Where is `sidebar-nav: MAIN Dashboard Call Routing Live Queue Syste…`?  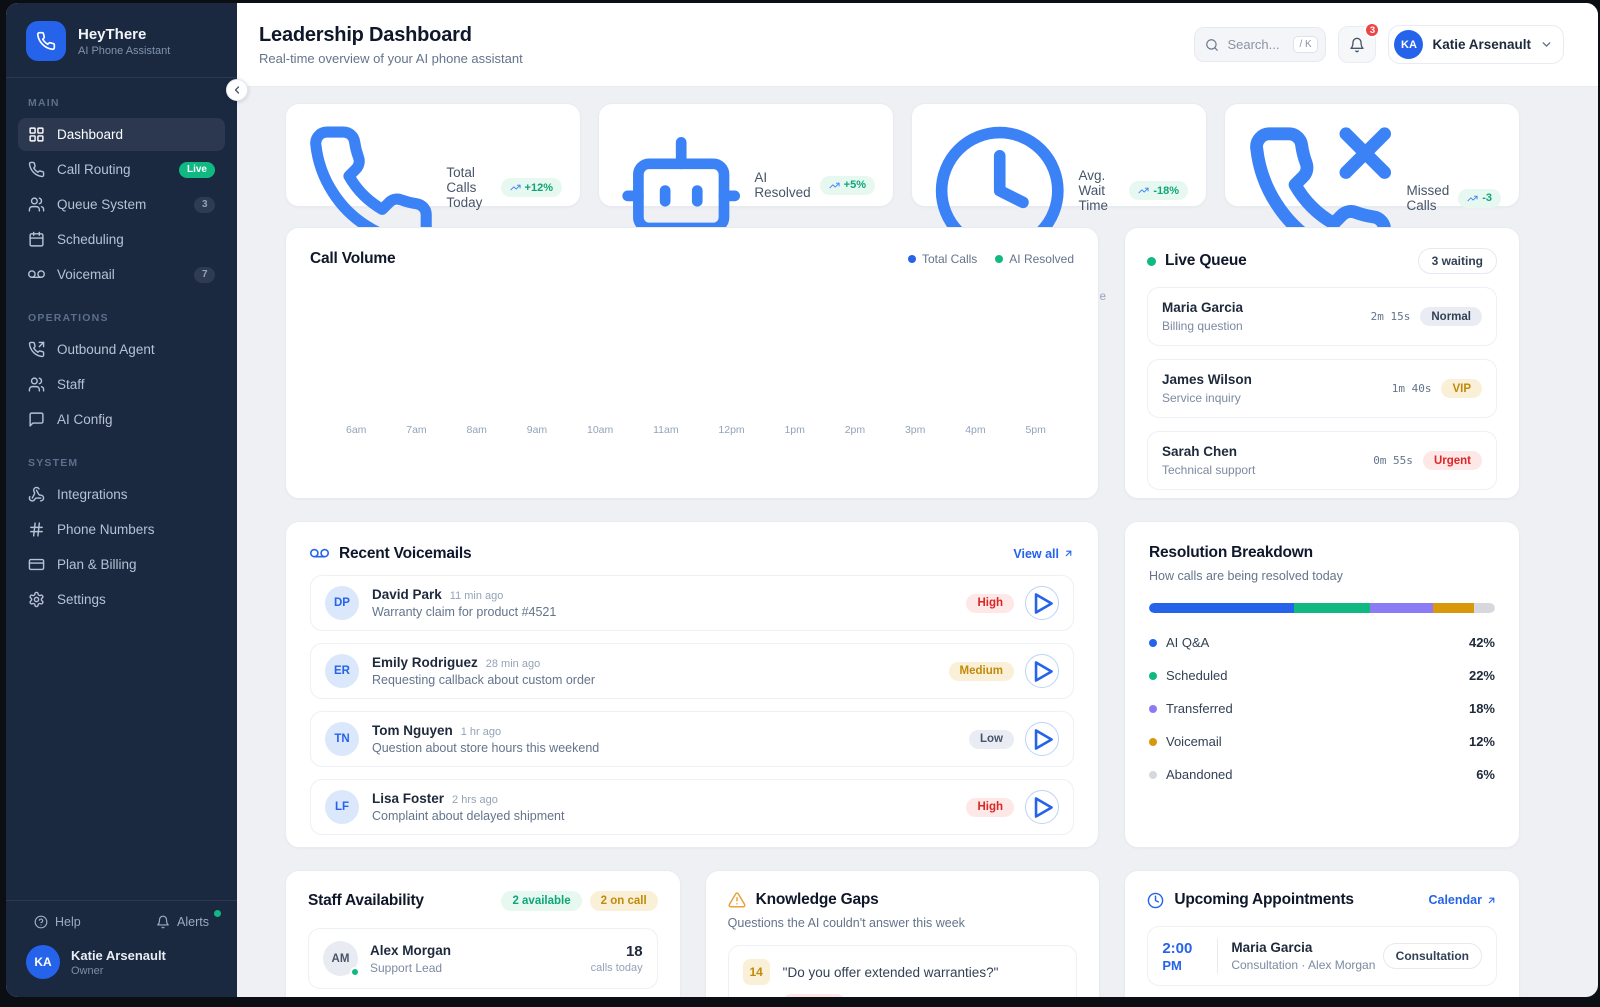 sidebar-nav: MAIN Dashboard Call Routing Live Queue Syste… is located at coordinates (121, 348).